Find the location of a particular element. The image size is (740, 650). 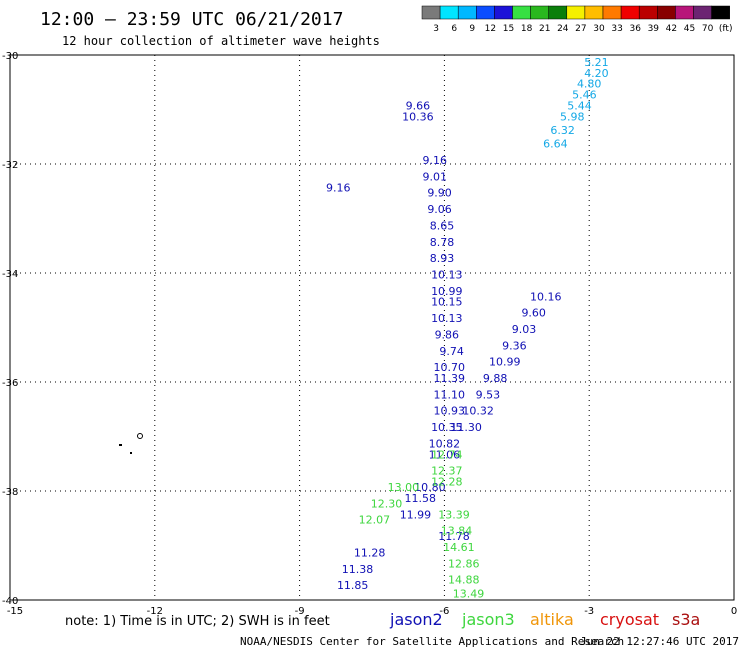

y-tick-label: -36 is located at coordinates (10, 383).